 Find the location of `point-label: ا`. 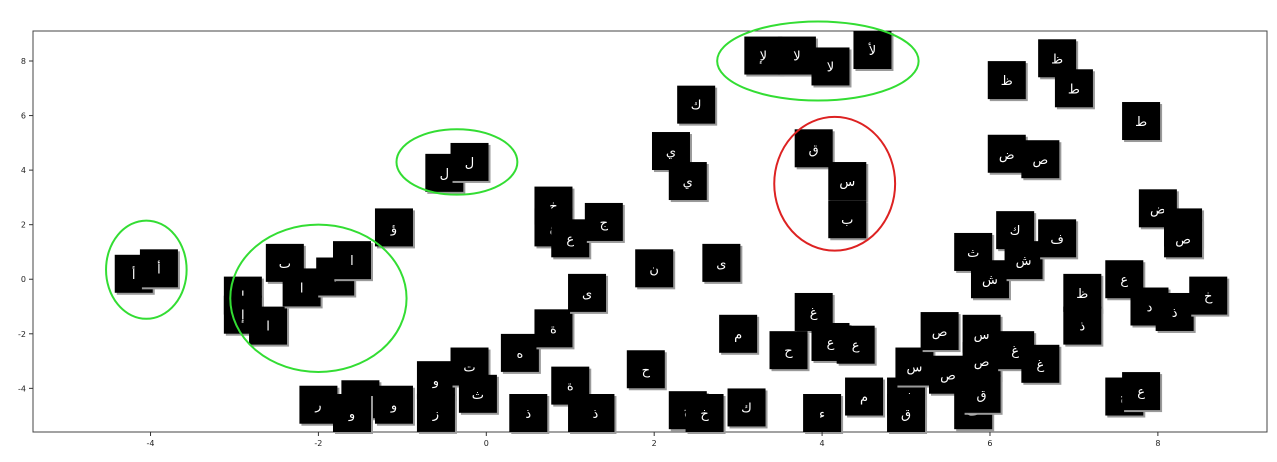

point-label: ا is located at coordinates (268, 327).